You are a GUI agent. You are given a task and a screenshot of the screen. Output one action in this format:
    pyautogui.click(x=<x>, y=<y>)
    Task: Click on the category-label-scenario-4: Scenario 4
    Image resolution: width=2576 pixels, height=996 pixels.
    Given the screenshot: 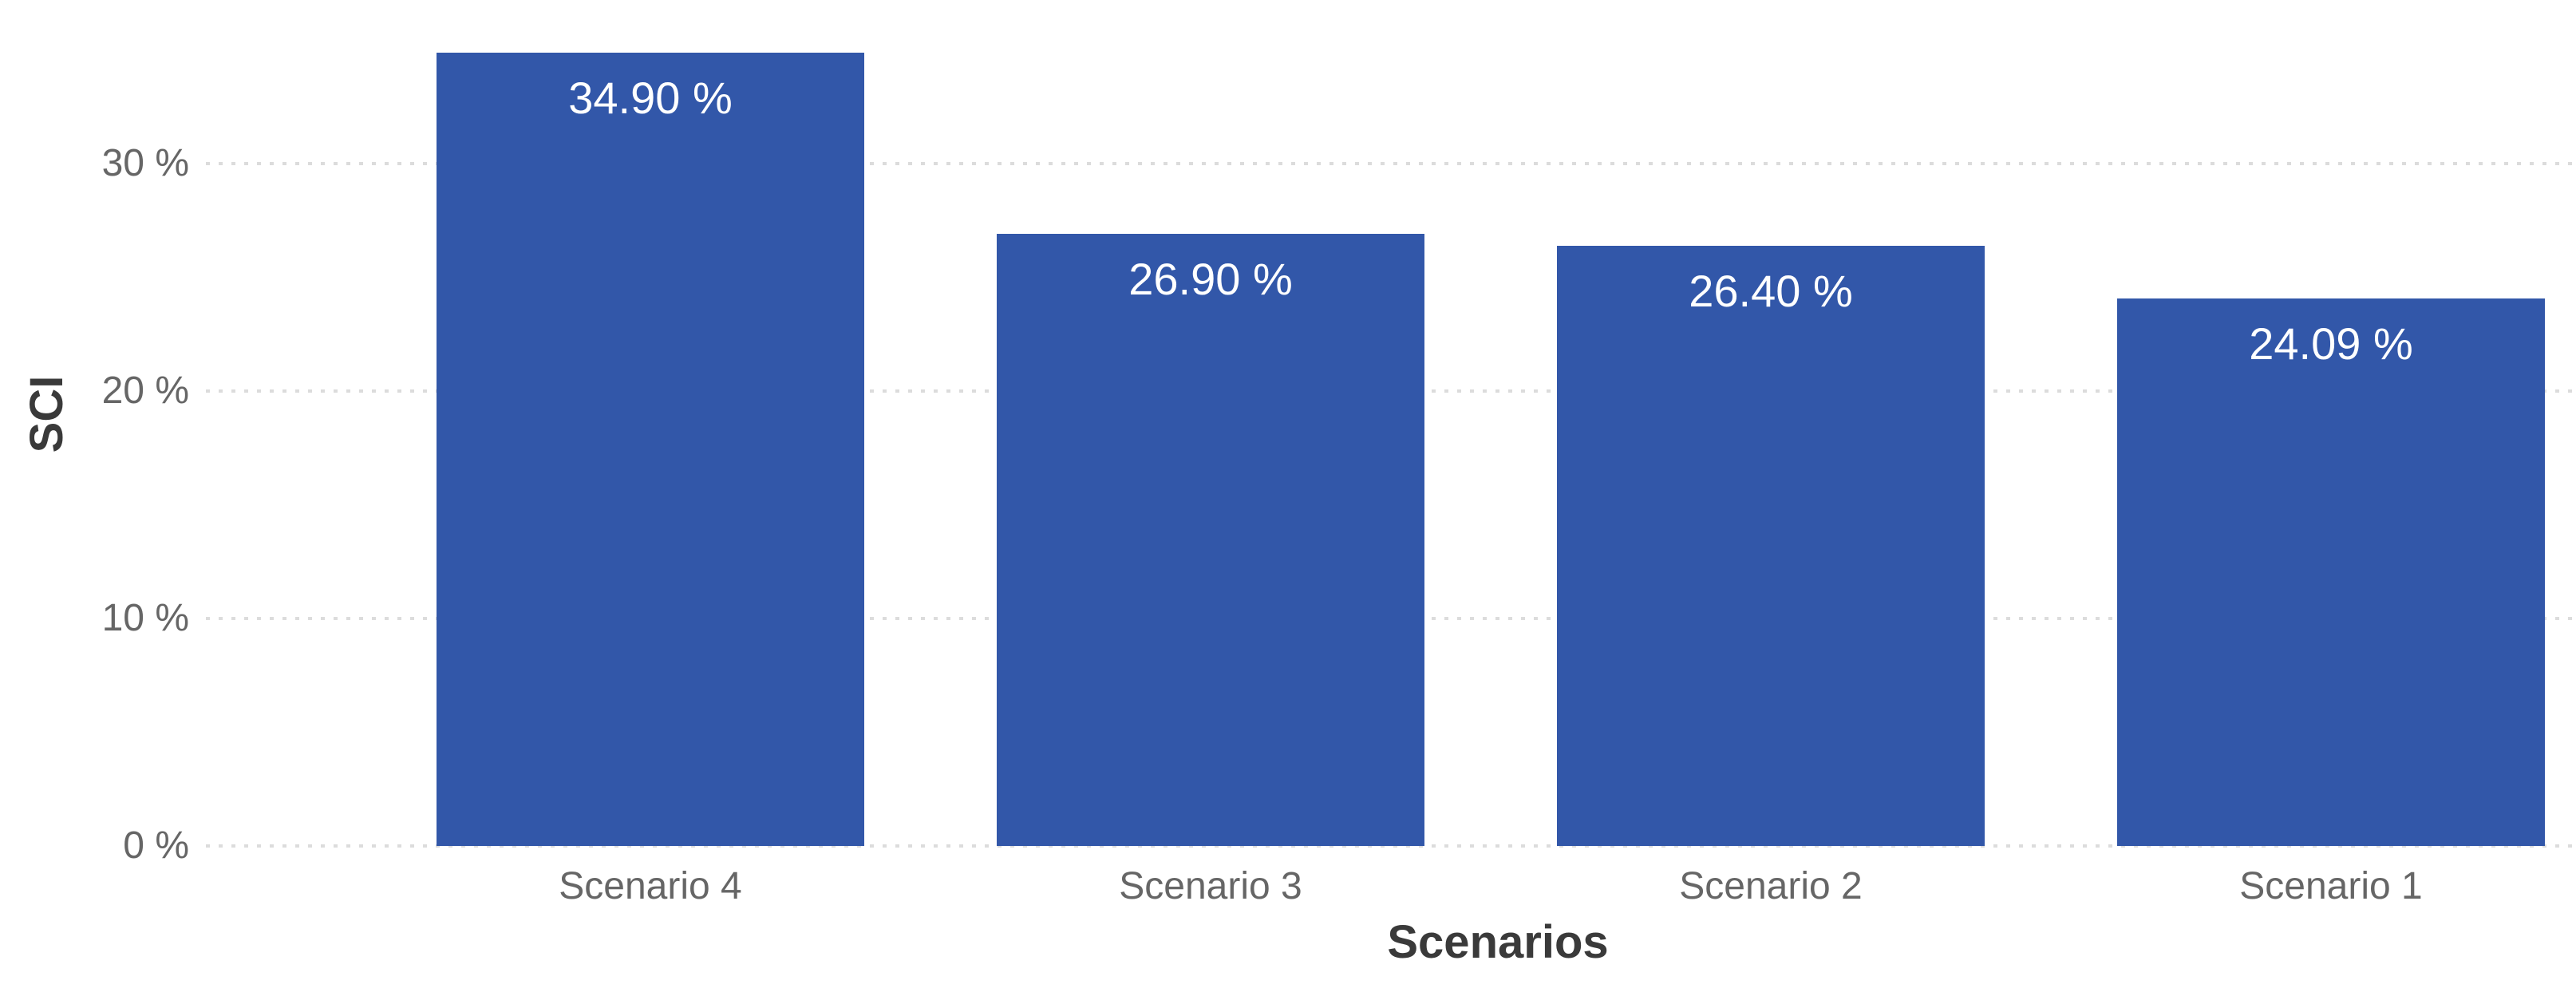 What is the action you would take?
    pyautogui.click(x=650, y=886)
    